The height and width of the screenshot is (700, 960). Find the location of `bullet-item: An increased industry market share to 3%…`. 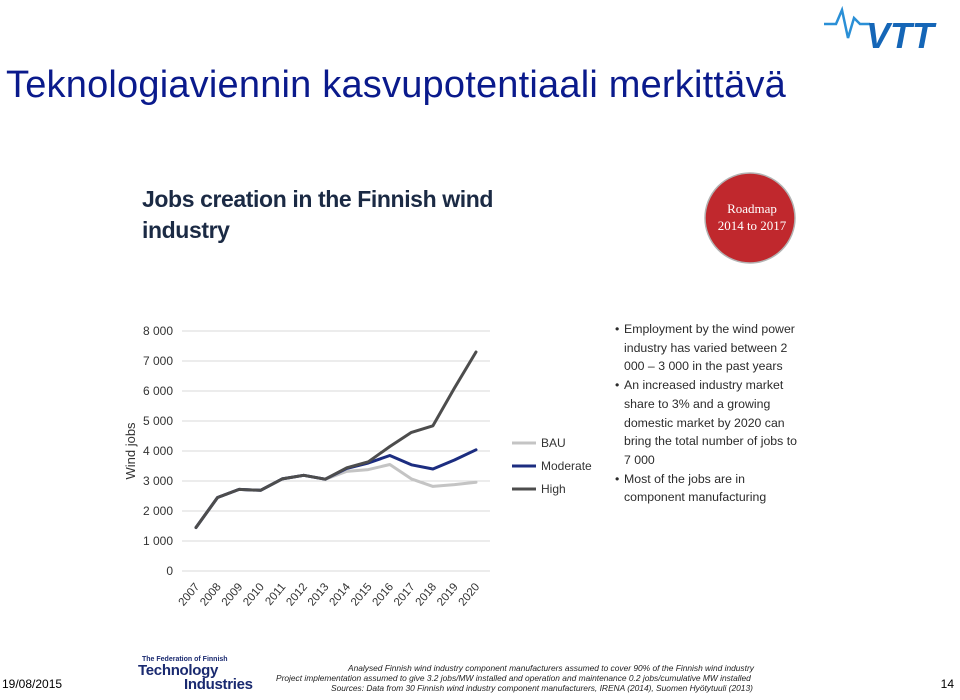

bullet-item: An increased industry market share to 3%… is located at coordinates (710, 423).